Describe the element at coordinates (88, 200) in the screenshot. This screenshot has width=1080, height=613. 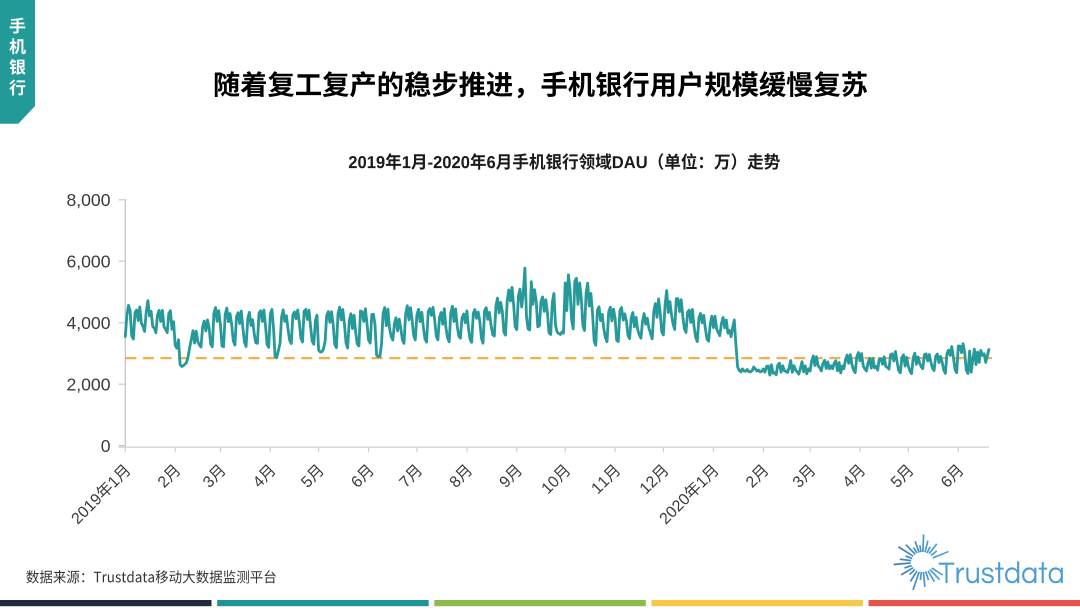
I see `svg-text: 8,000` at that location.